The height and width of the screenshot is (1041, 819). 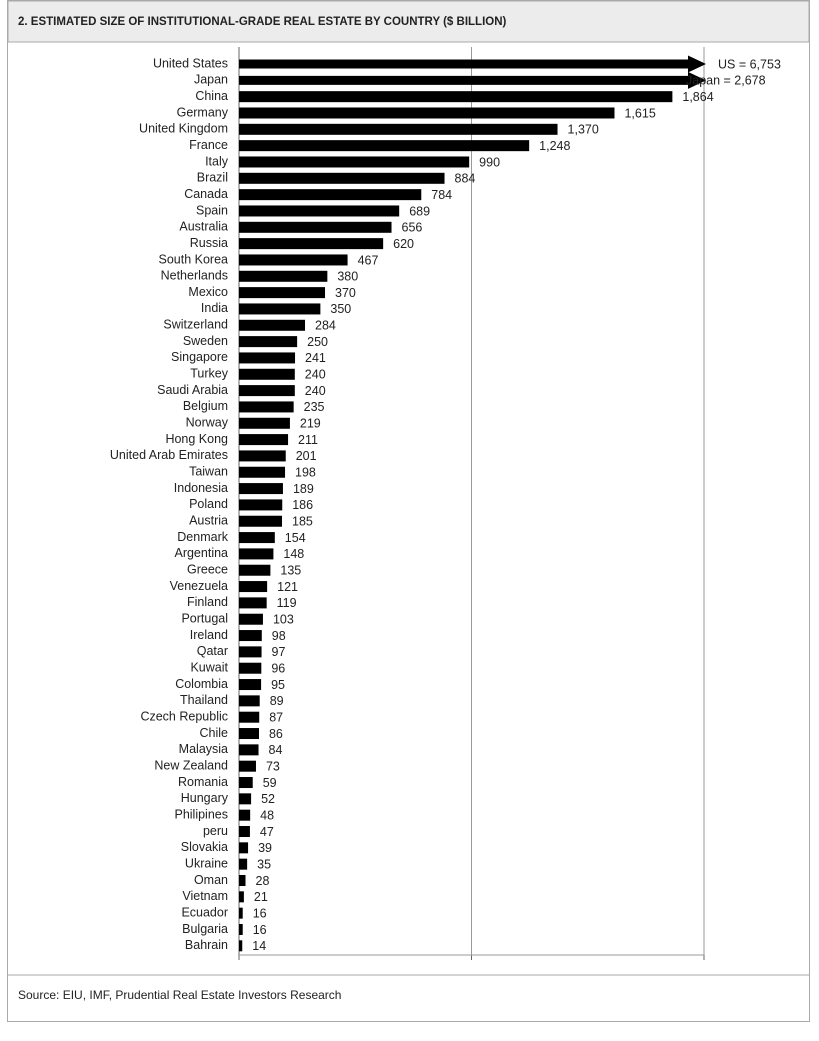 I want to click on y-tick-label: Canada, so click(x=206, y=194).